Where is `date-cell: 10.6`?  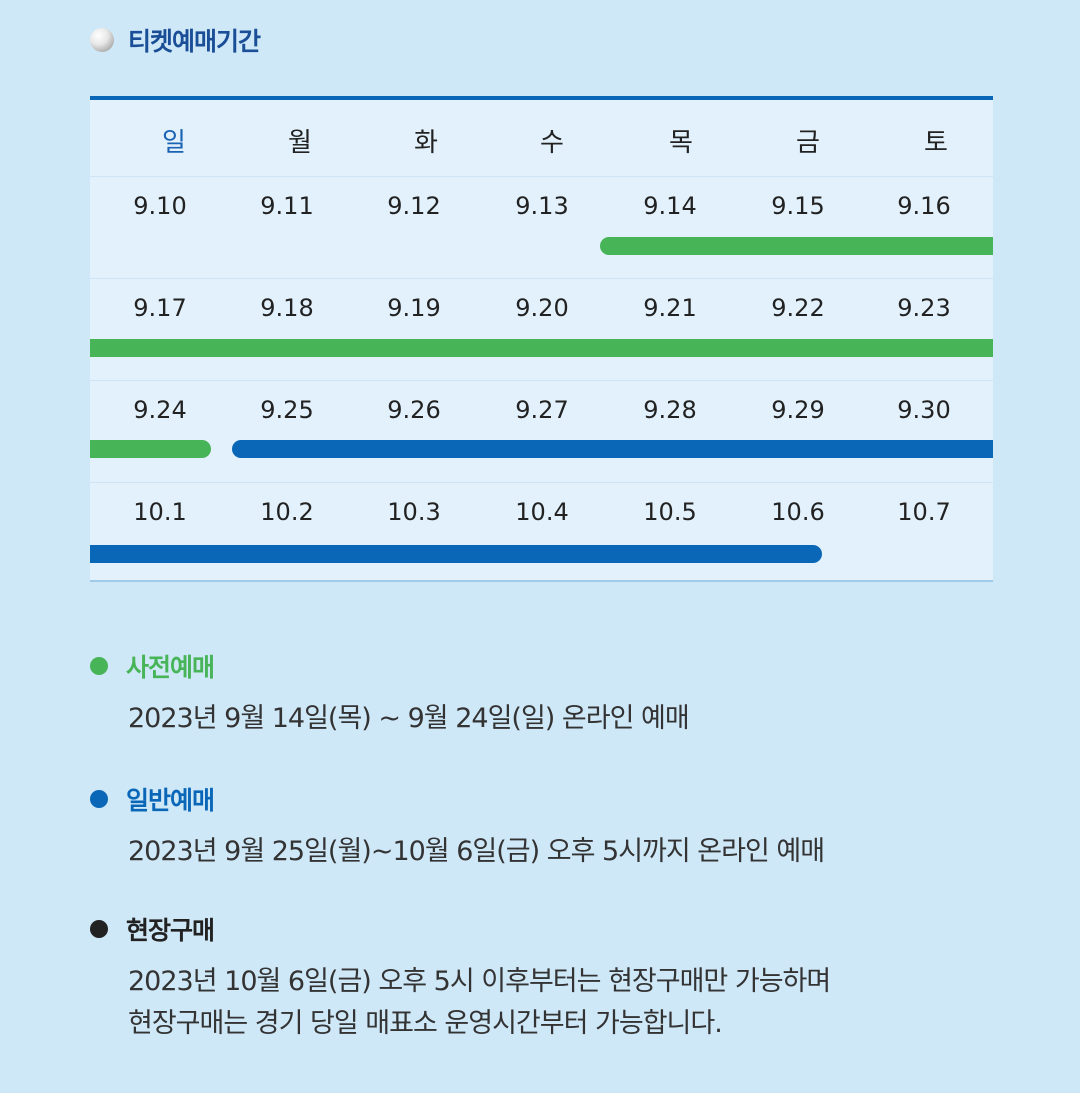
date-cell: 10.6 is located at coordinates (798, 512).